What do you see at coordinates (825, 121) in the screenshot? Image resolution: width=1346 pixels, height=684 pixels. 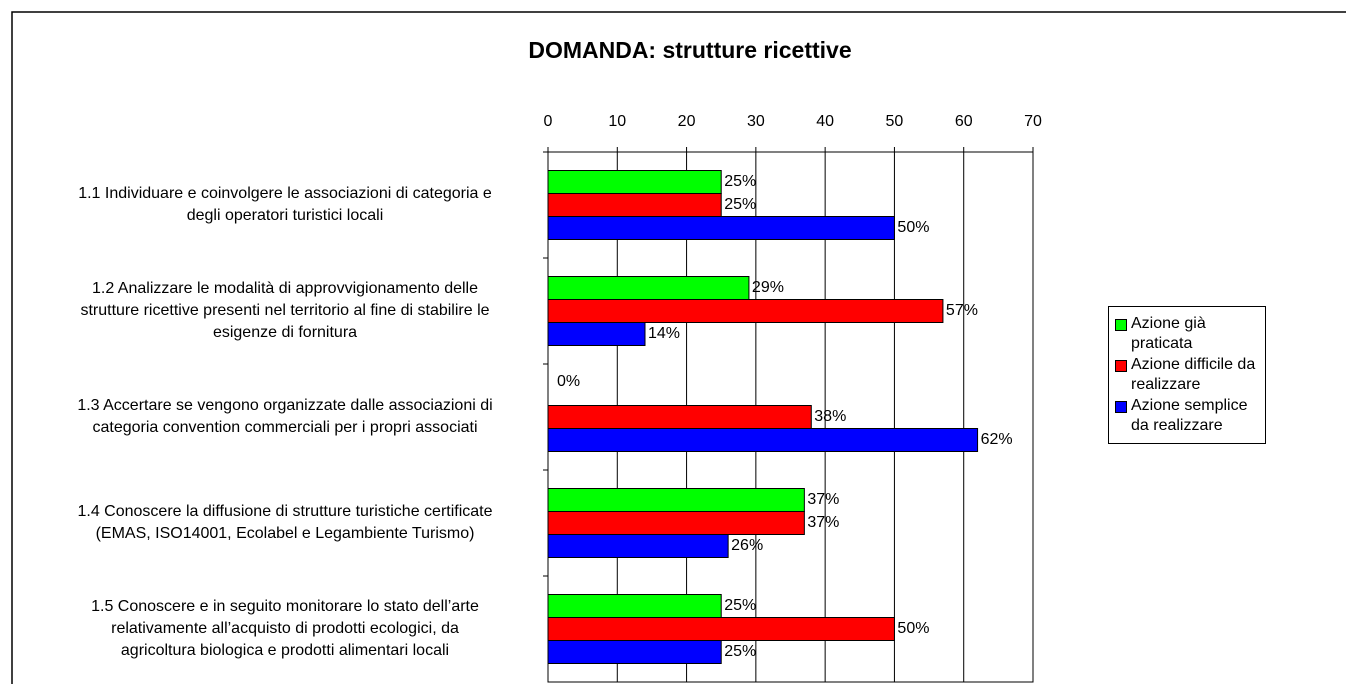 I see `x-tick-label: 40` at bounding box center [825, 121].